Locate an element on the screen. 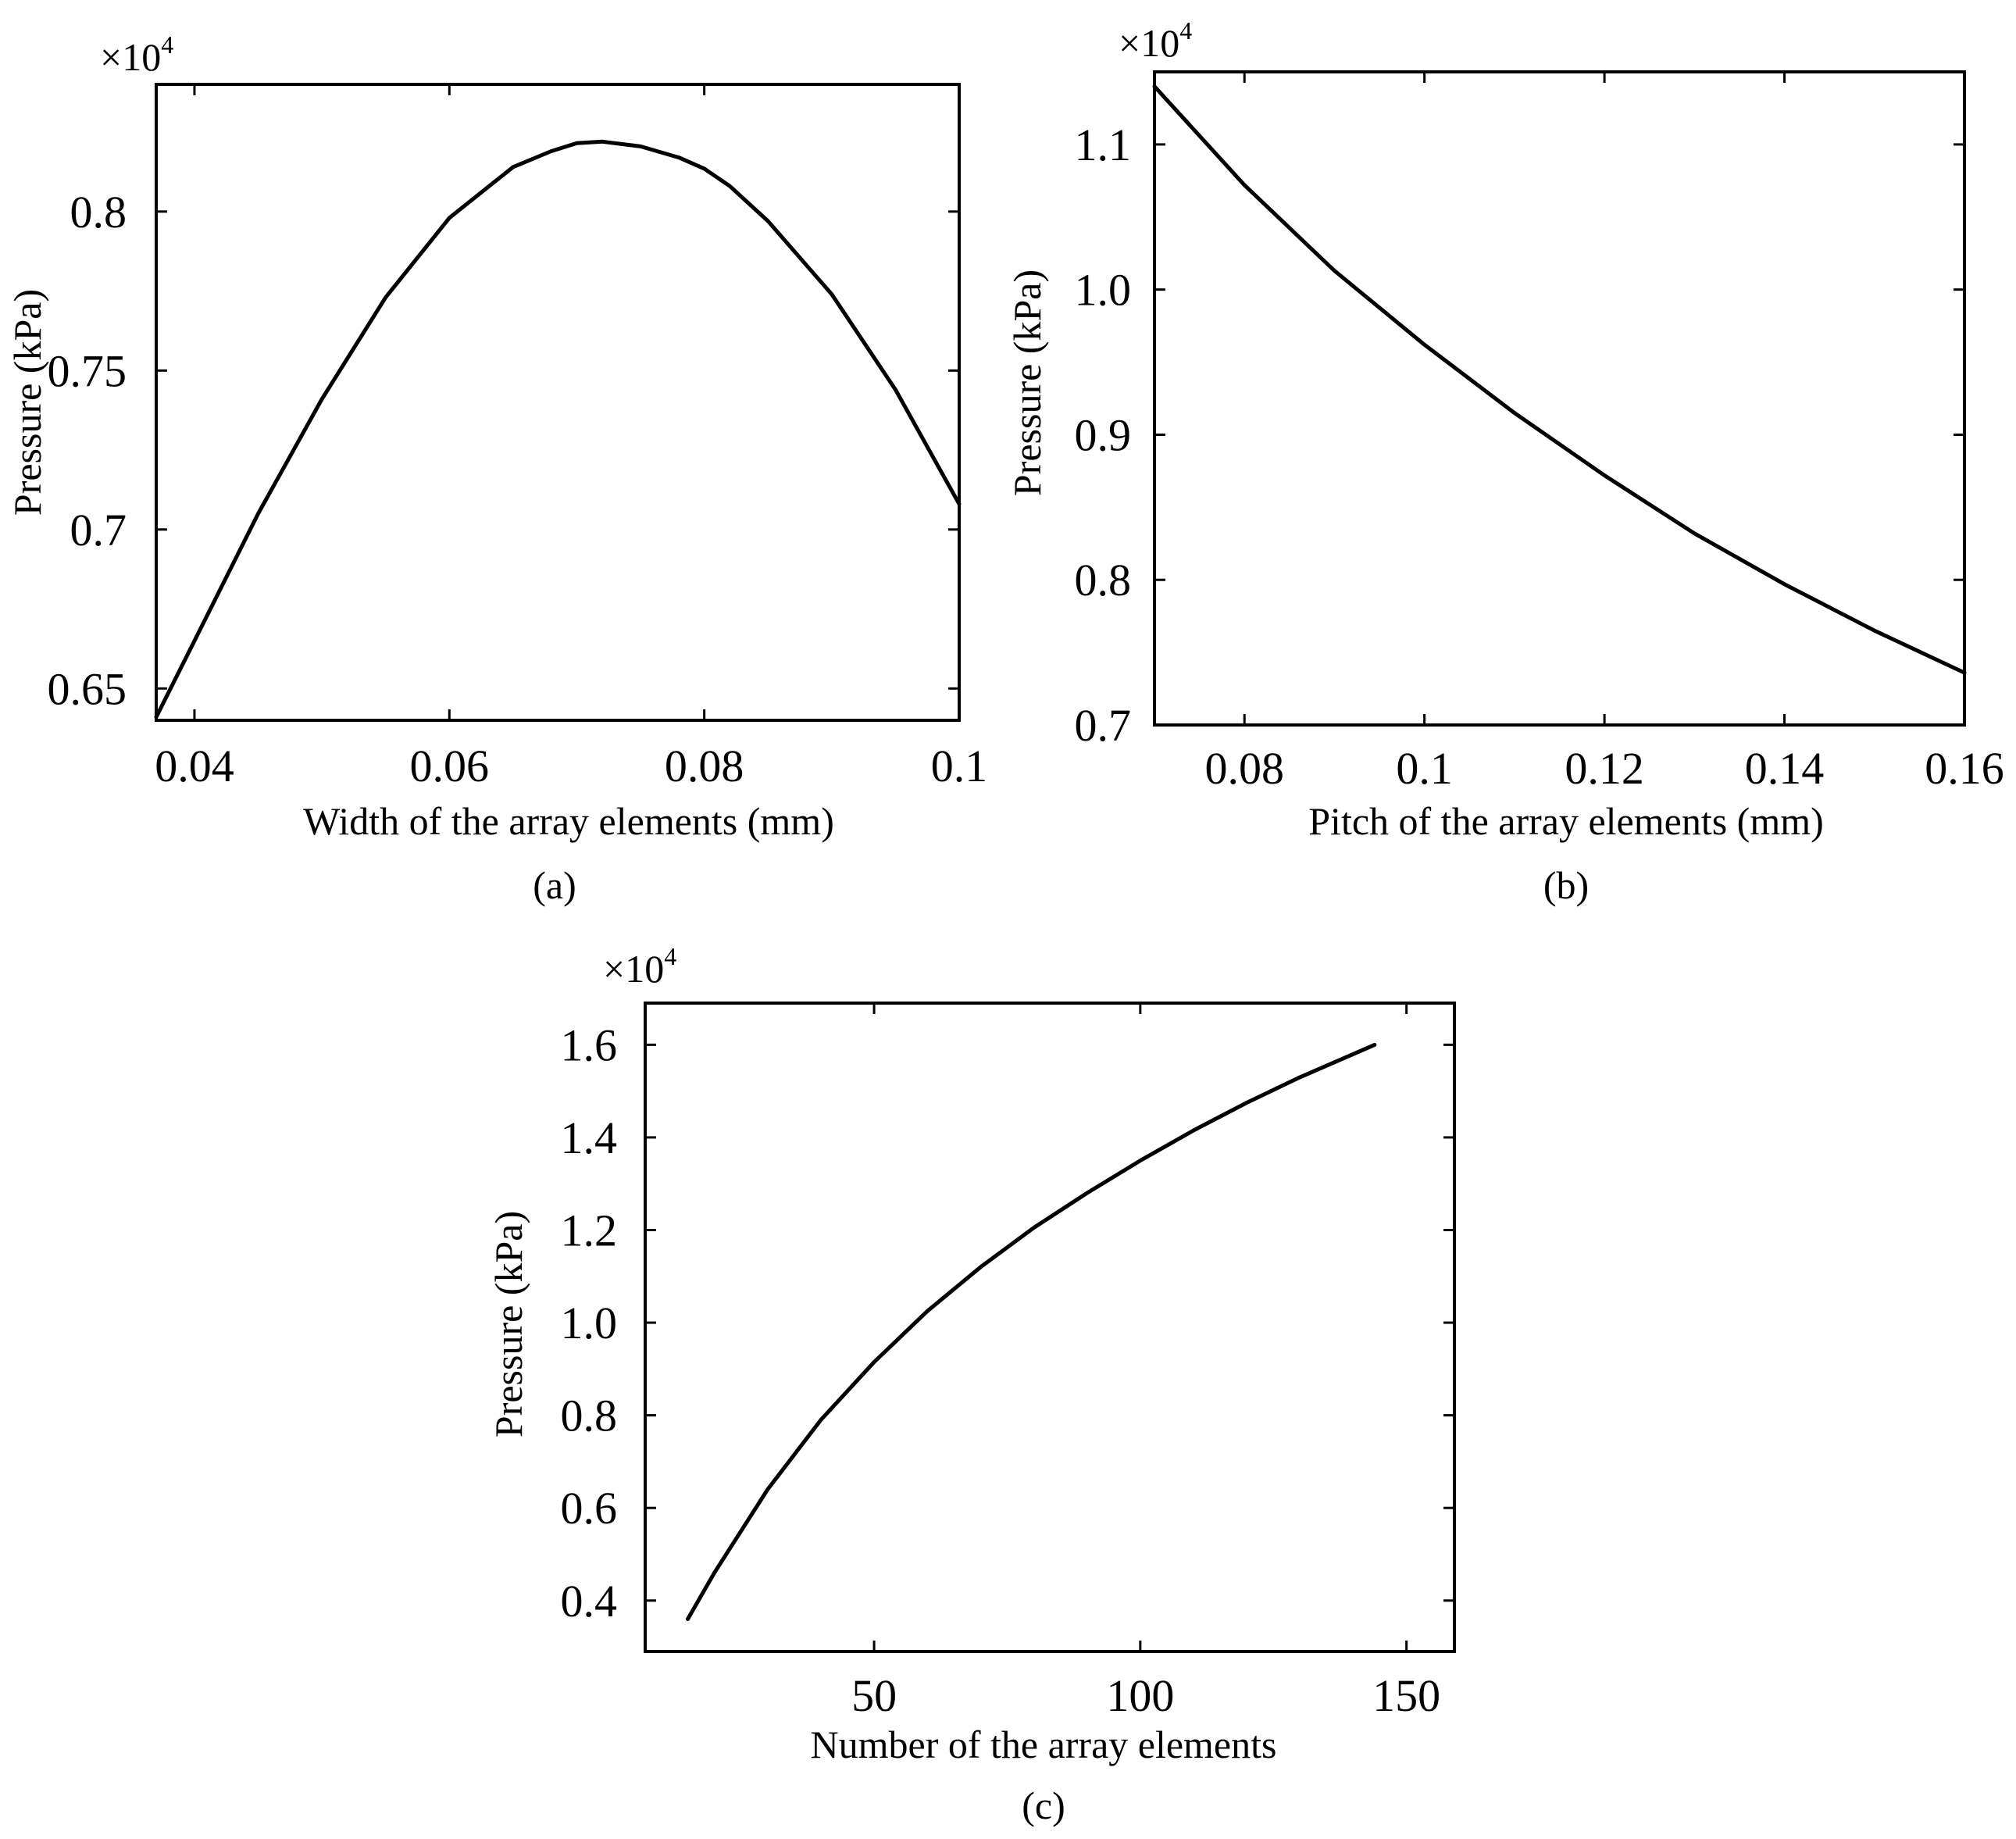 This screenshot has height=1839, width=2016. scale-factor-b: ×10⁴ is located at coordinates (1155, 40).